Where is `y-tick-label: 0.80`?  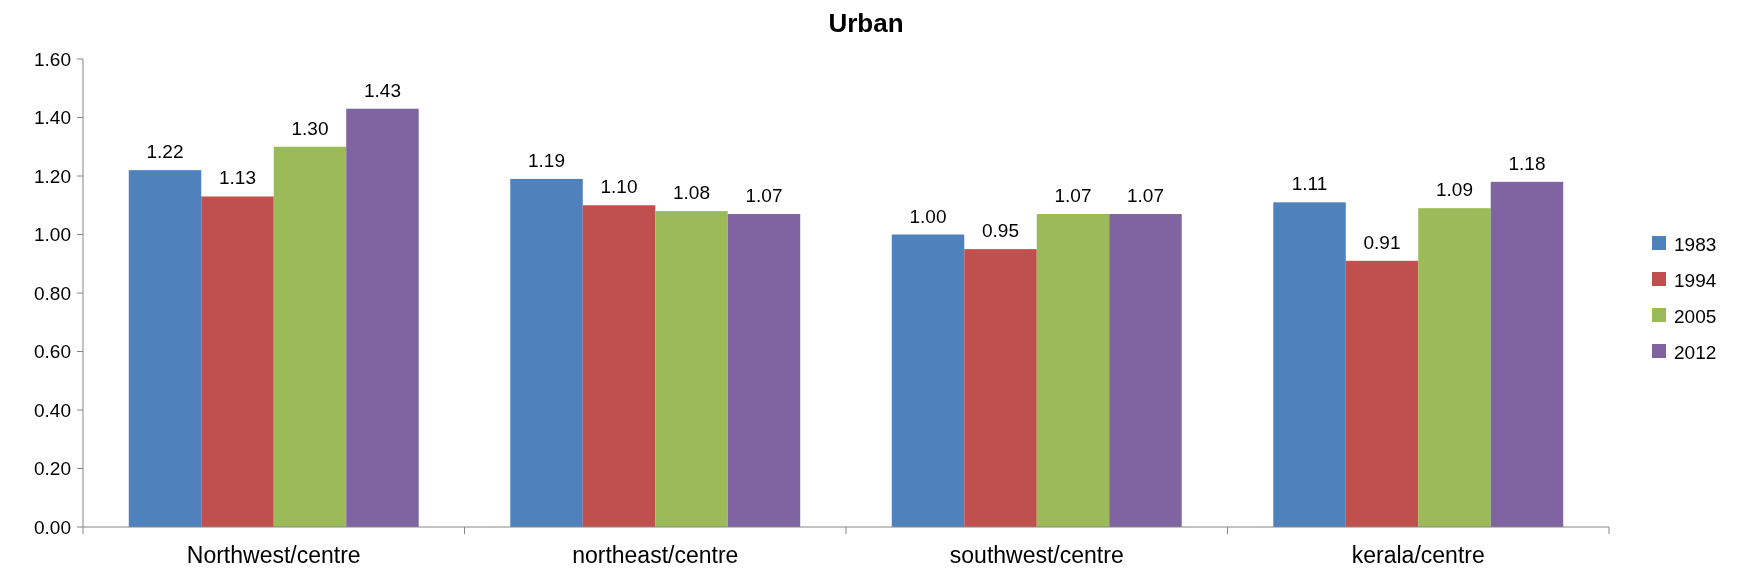 y-tick-label: 0.80 is located at coordinates (52, 293).